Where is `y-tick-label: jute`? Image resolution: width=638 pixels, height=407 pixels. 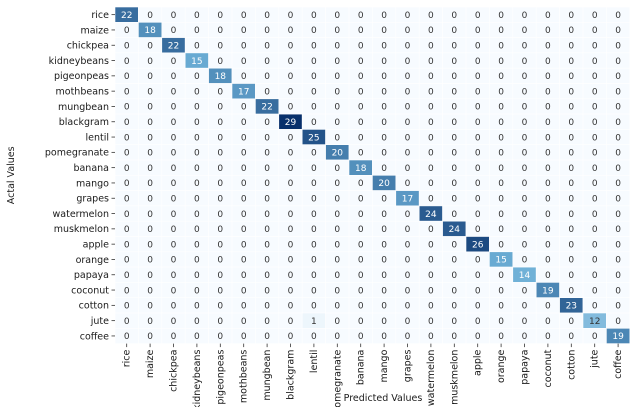 y-tick-label: jute is located at coordinates (99, 321).